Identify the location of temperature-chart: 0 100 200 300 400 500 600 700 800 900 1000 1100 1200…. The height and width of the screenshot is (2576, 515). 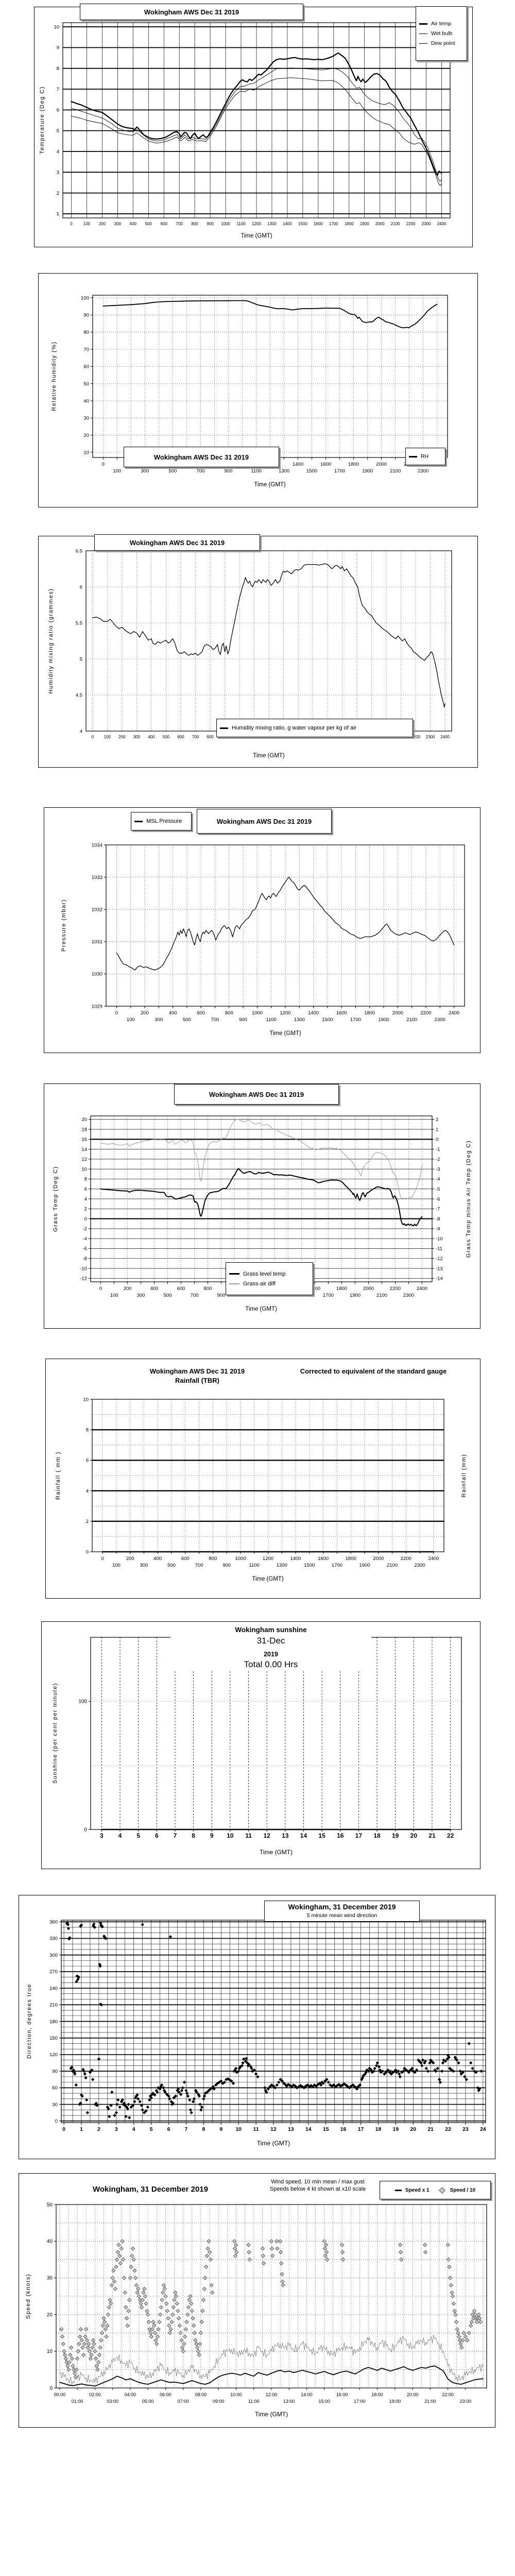
(254, 125).